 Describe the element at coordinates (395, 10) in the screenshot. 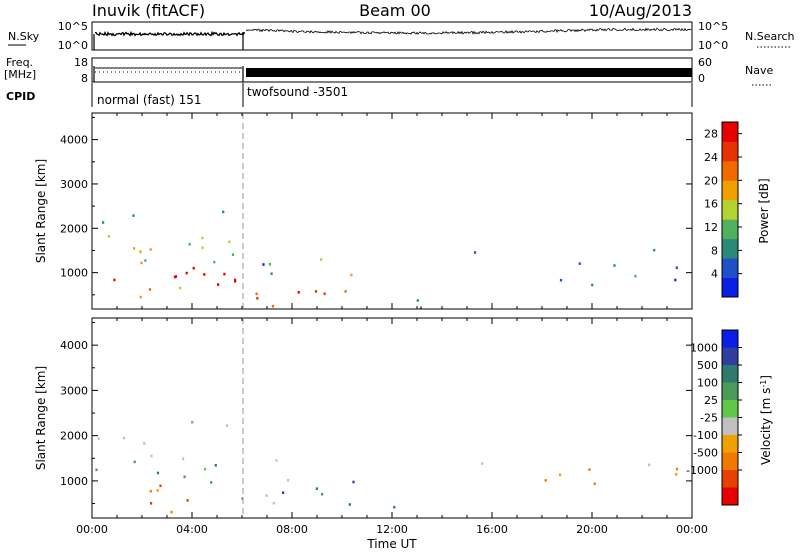

I see `beam-title: Beam 00` at that location.